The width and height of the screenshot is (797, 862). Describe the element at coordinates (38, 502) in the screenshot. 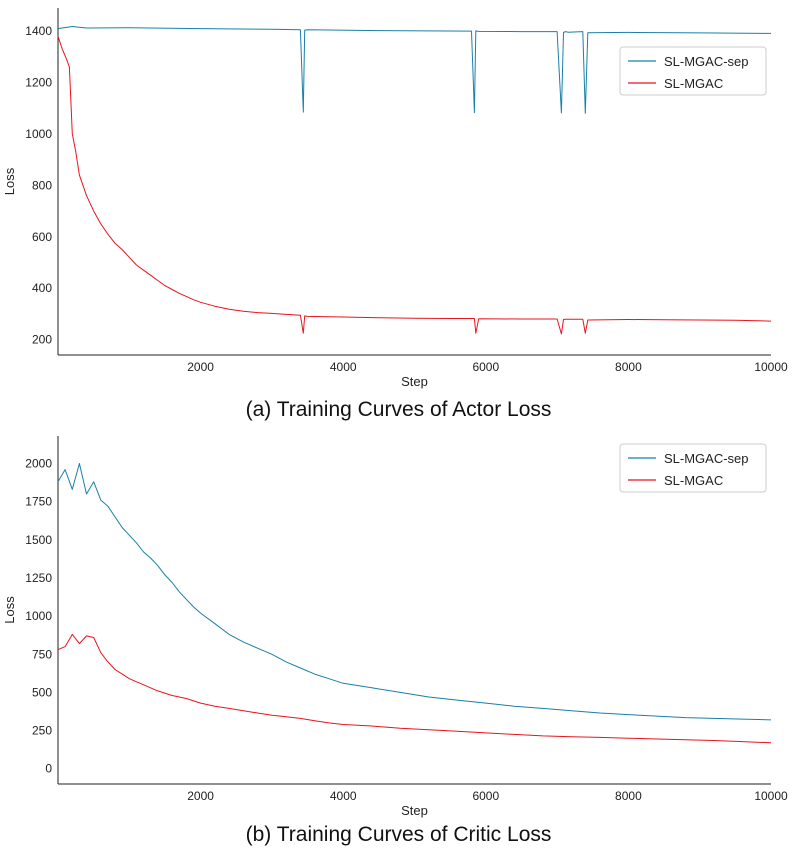

I see `critic-y-tick-label: 1750` at that location.